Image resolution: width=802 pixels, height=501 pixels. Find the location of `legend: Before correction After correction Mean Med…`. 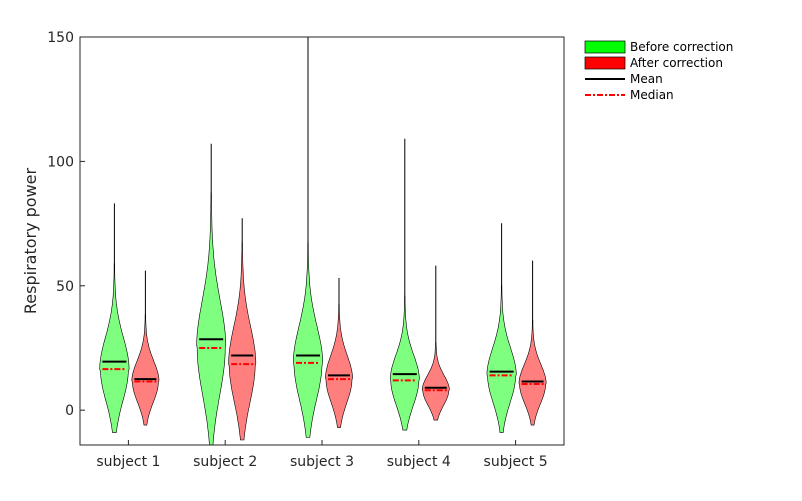

legend: Before correction After correction Mean Med… is located at coordinates (658, 71).